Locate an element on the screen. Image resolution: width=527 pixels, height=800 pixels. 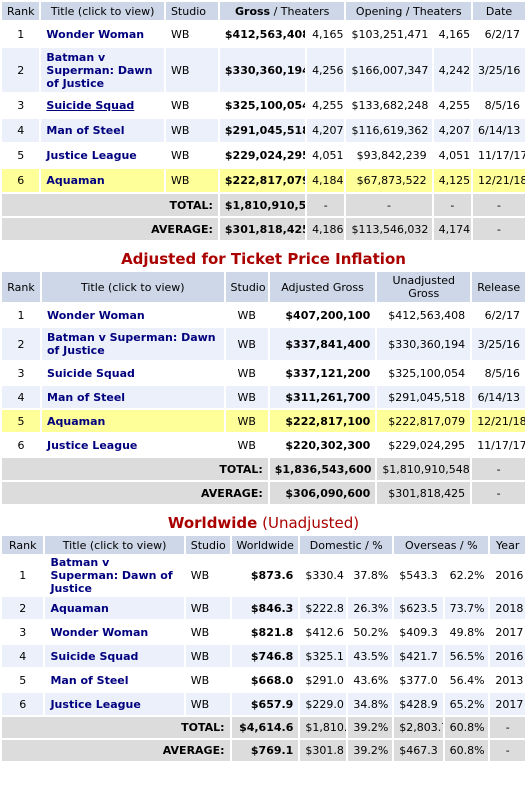
average-opening-theaters: 4,174 is located at coordinates (452, 229).